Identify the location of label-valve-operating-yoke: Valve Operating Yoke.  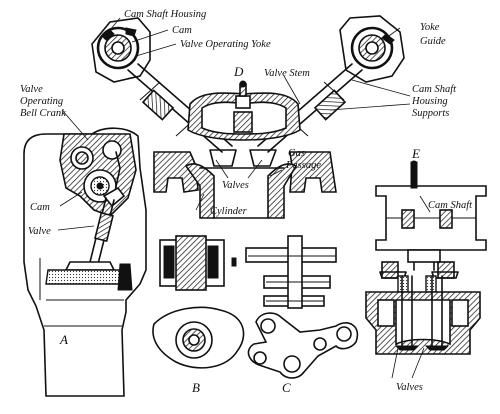
(225, 44).